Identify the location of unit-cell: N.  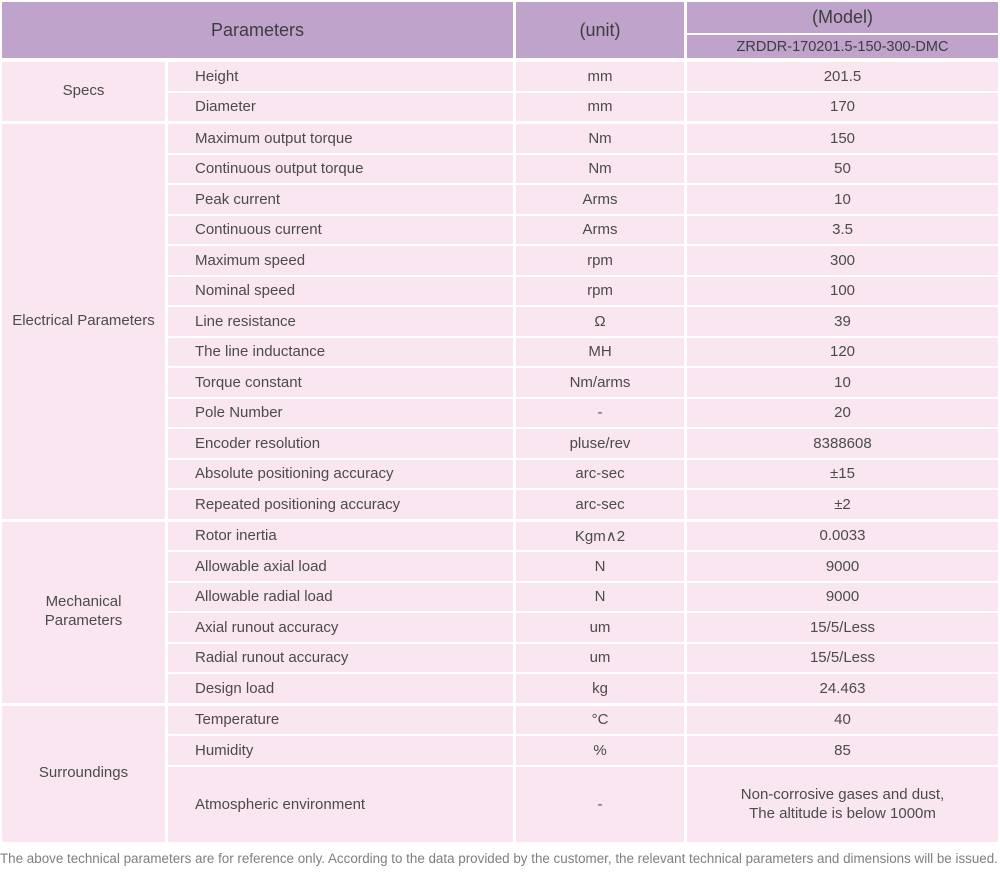
(600, 596).